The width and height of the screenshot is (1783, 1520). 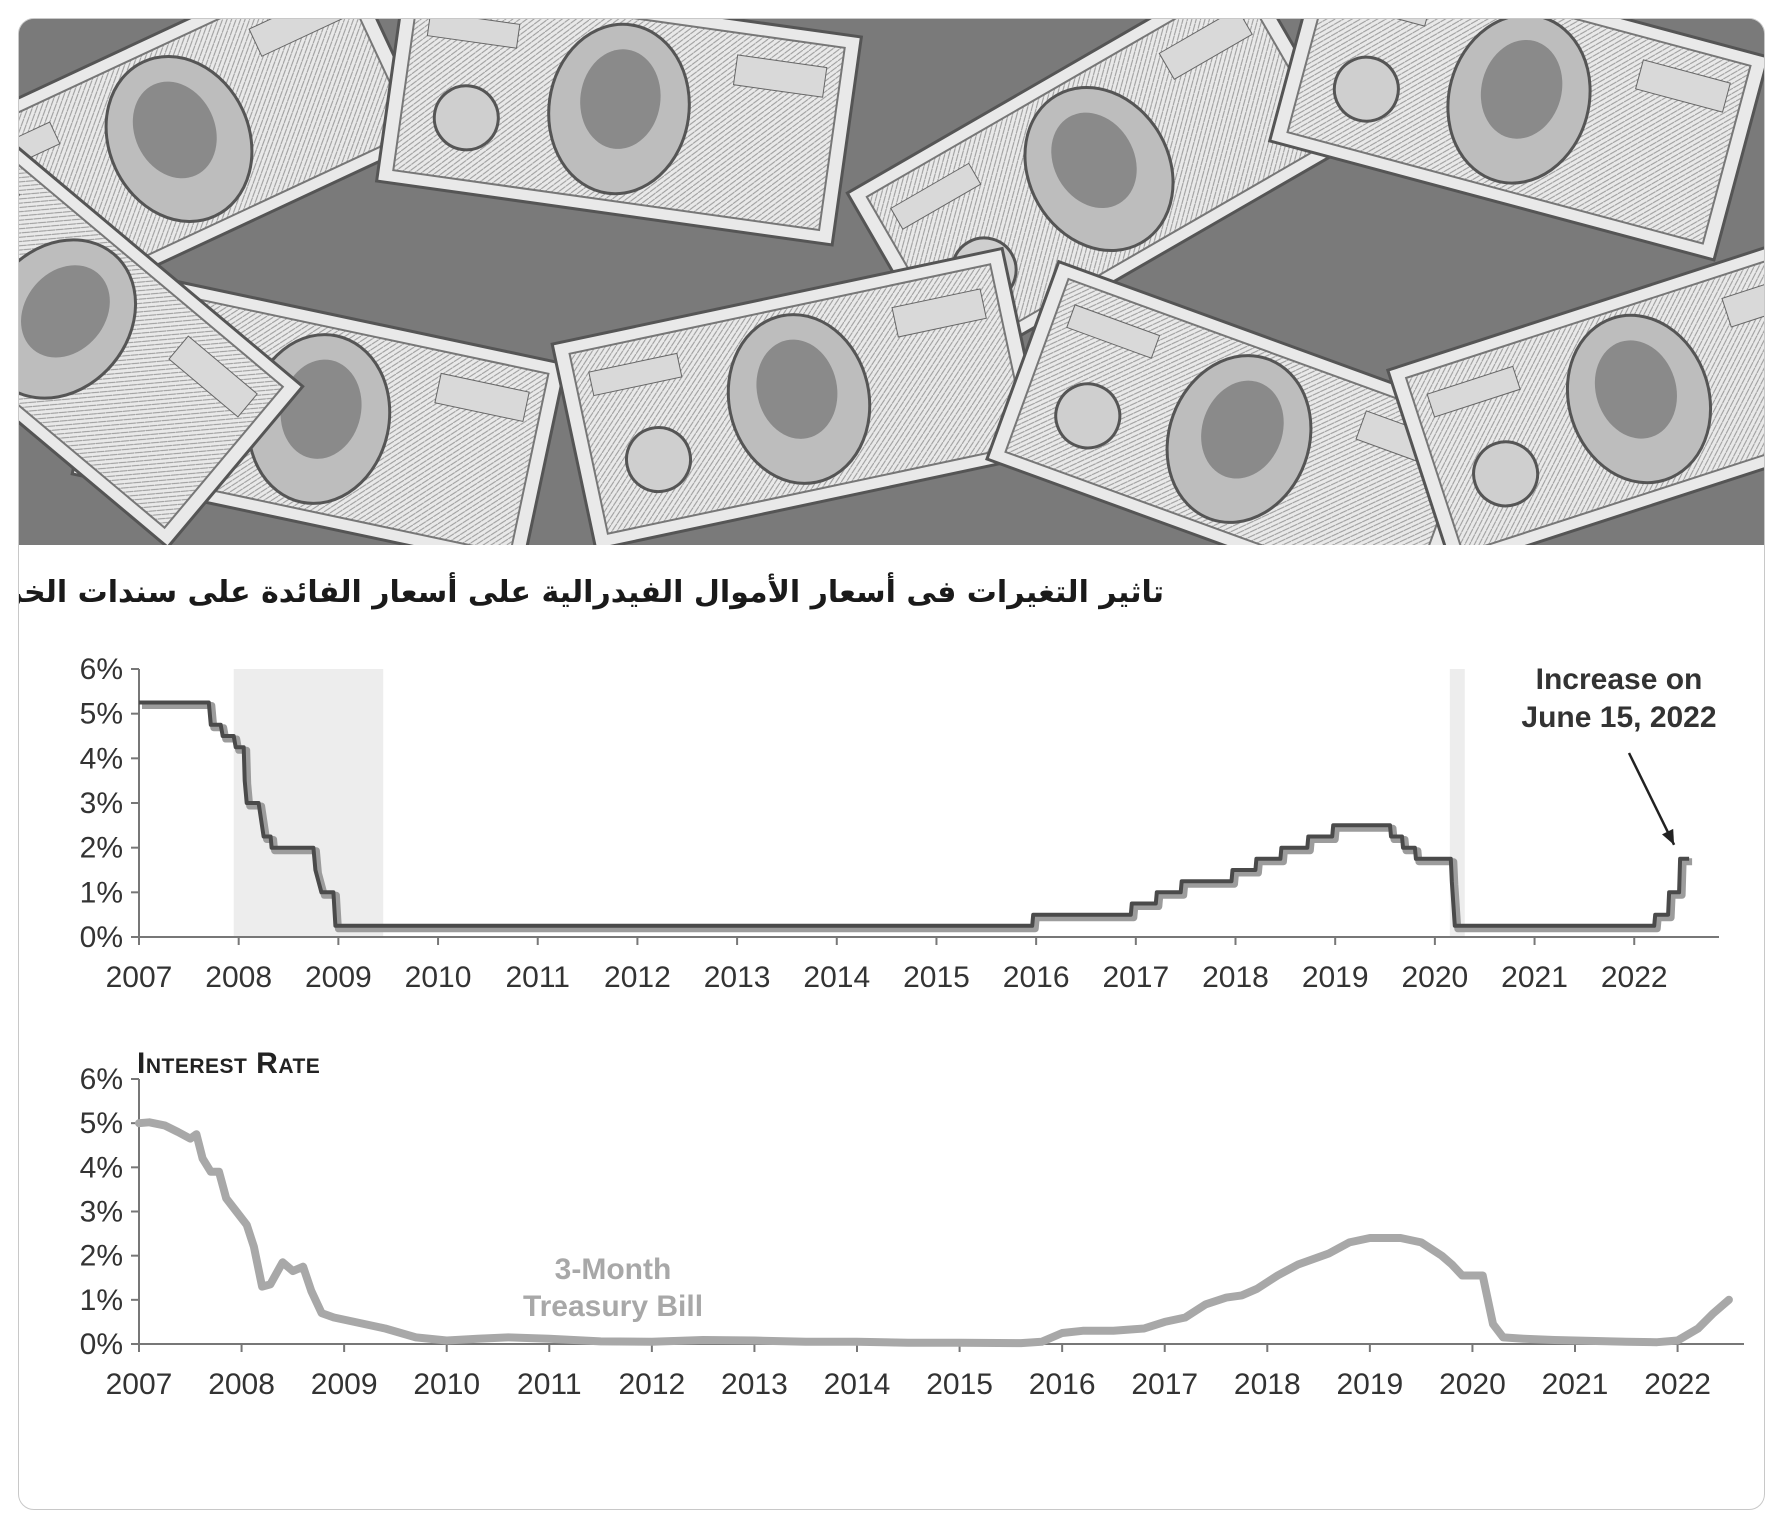 What do you see at coordinates (934, 1233) in the screenshot?
I see `treasury-bill-line` at bounding box center [934, 1233].